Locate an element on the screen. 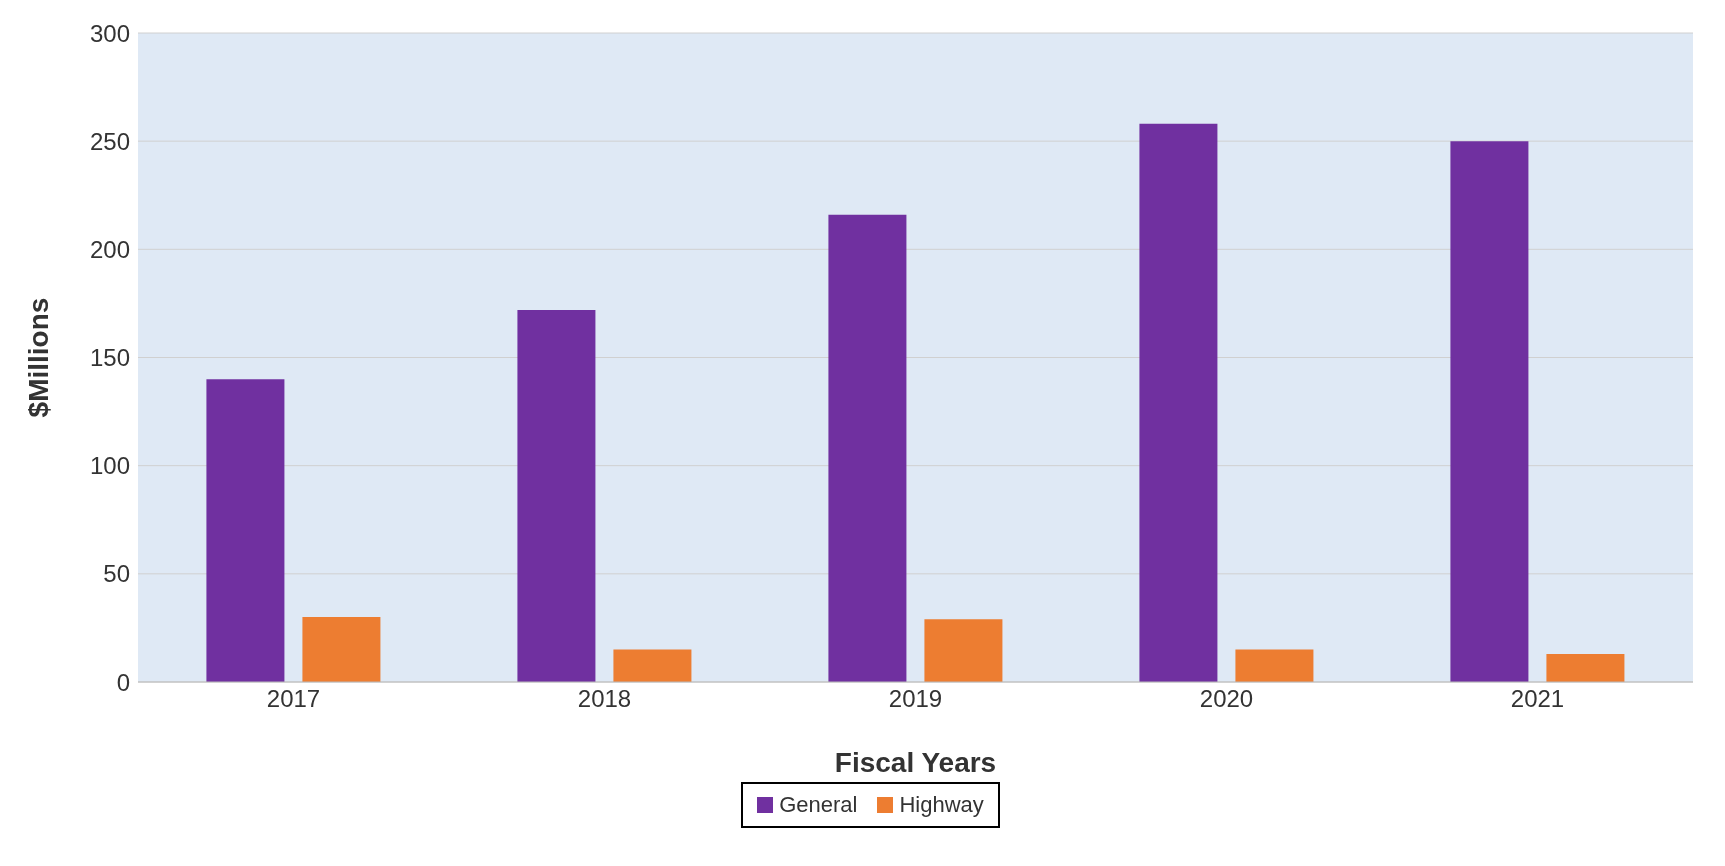 The height and width of the screenshot is (866, 1725). y-tick-label: 150 is located at coordinates (109, 358).